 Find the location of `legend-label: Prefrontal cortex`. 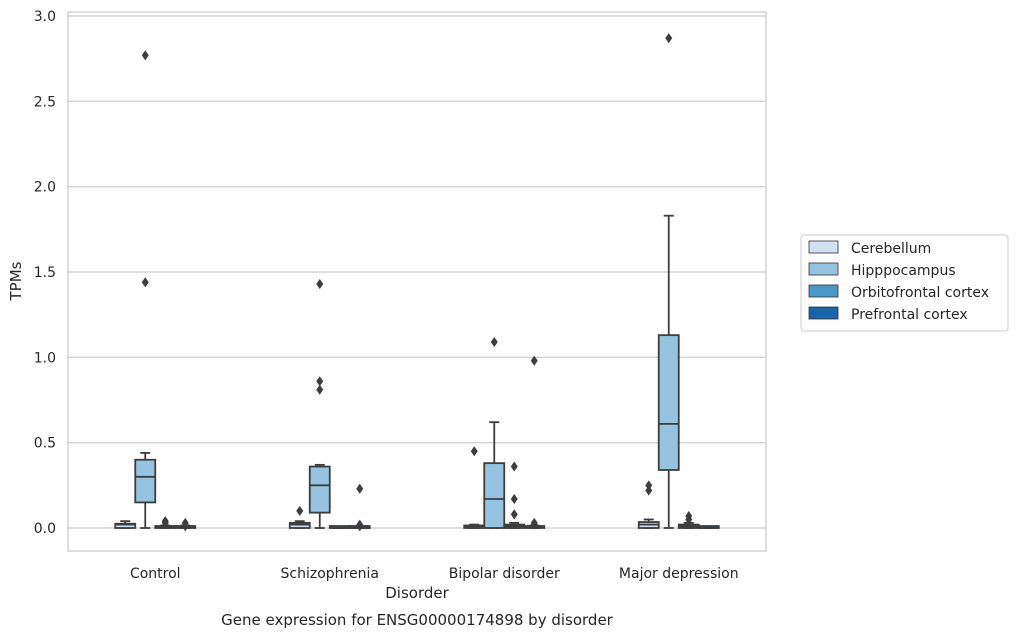

legend-label: Prefrontal cortex is located at coordinates (909, 315).